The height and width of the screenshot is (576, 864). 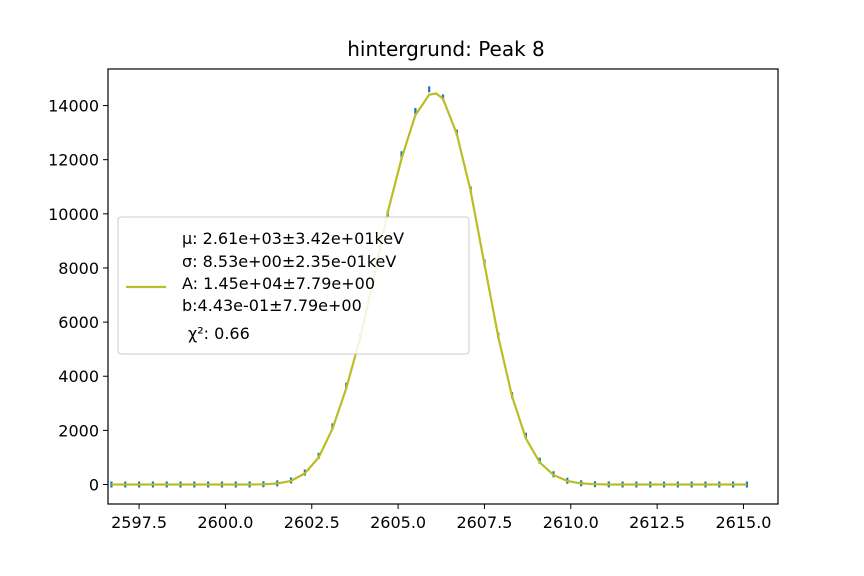 What do you see at coordinates (278, 283) in the screenshot?
I see `legend-line-amplitude: A: 1.45e+04±7.79e+00` at bounding box center [278, 283].